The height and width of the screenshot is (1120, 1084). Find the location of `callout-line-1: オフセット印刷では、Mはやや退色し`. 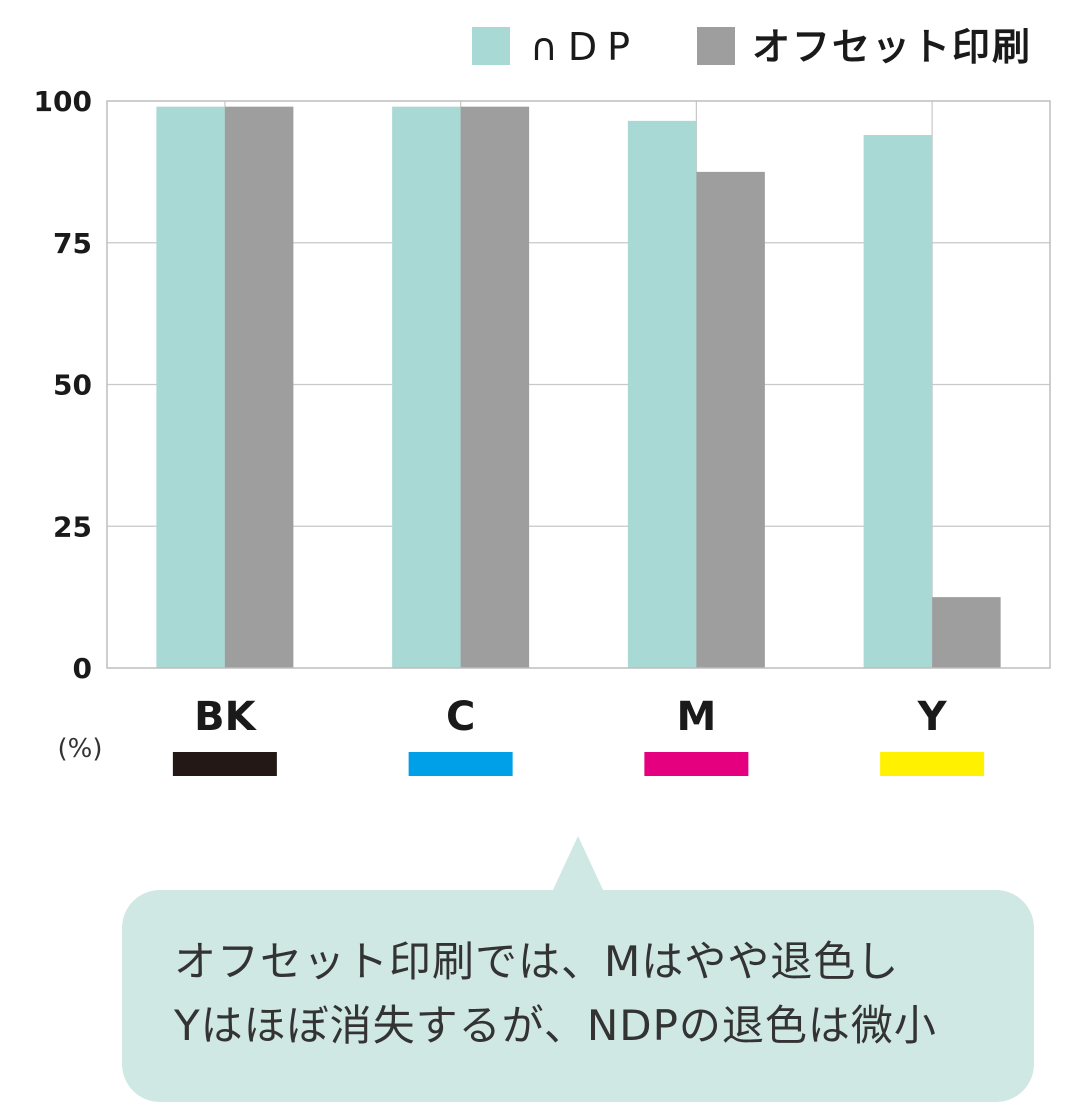

callout-line-1: オフセット印刷では、Mはやや退色し is located at coordinates (537, 961).